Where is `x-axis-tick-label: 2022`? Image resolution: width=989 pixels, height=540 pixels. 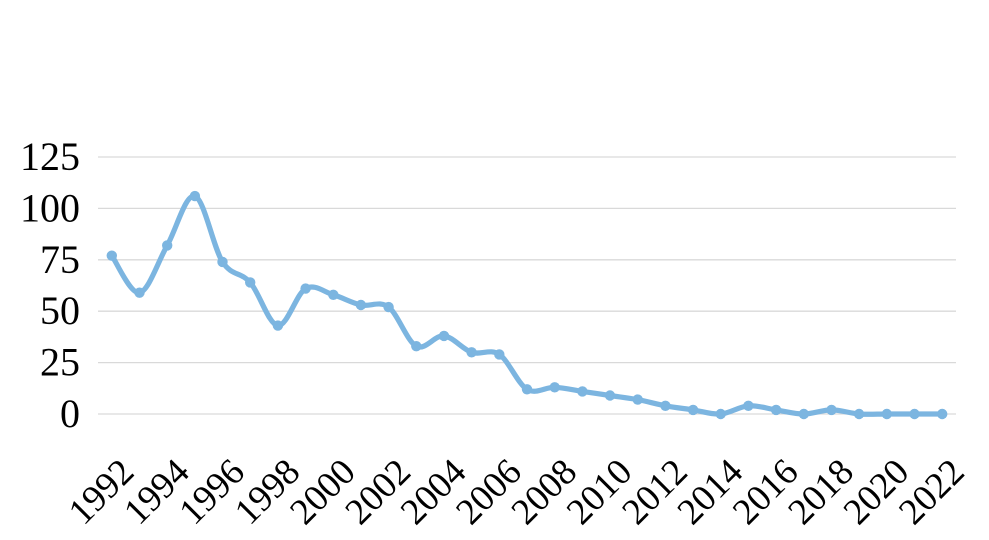
x-axis-tick-label: 2022 is located at coordinates (931, 491).